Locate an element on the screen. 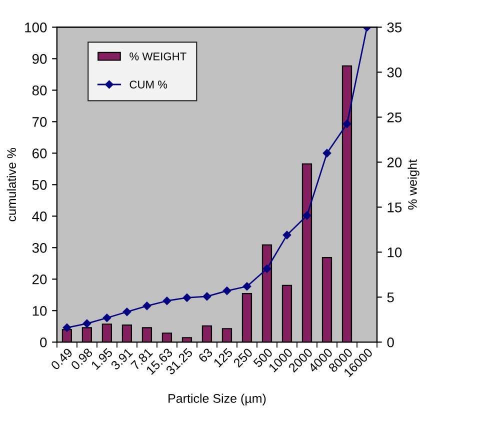 This screenshot has height=425, width=504. legend-label: % WEIGHT is located at coordinates (158, 56).